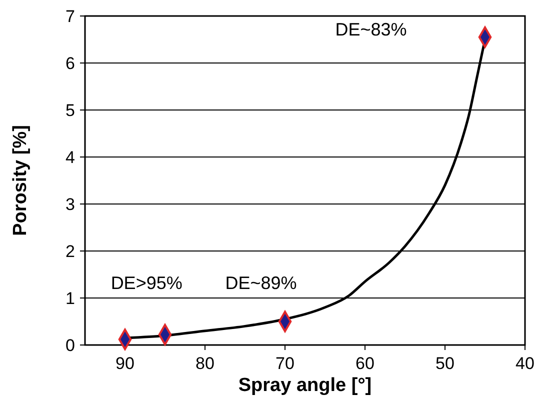 The width and height of the screenshot is (543, 402). What do you see at coordinates (205, 363) in the screenshot?
I see `x-tick-label: 80` at bounding box center [205, 363].